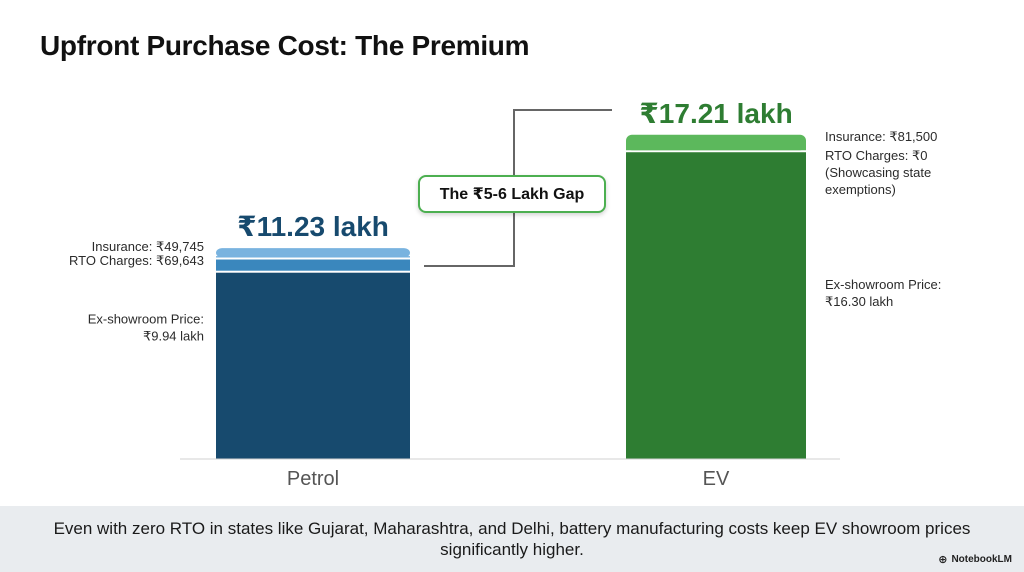  I want to click on brand-mark: ⊕ NotebookLM, so click(975, 559).